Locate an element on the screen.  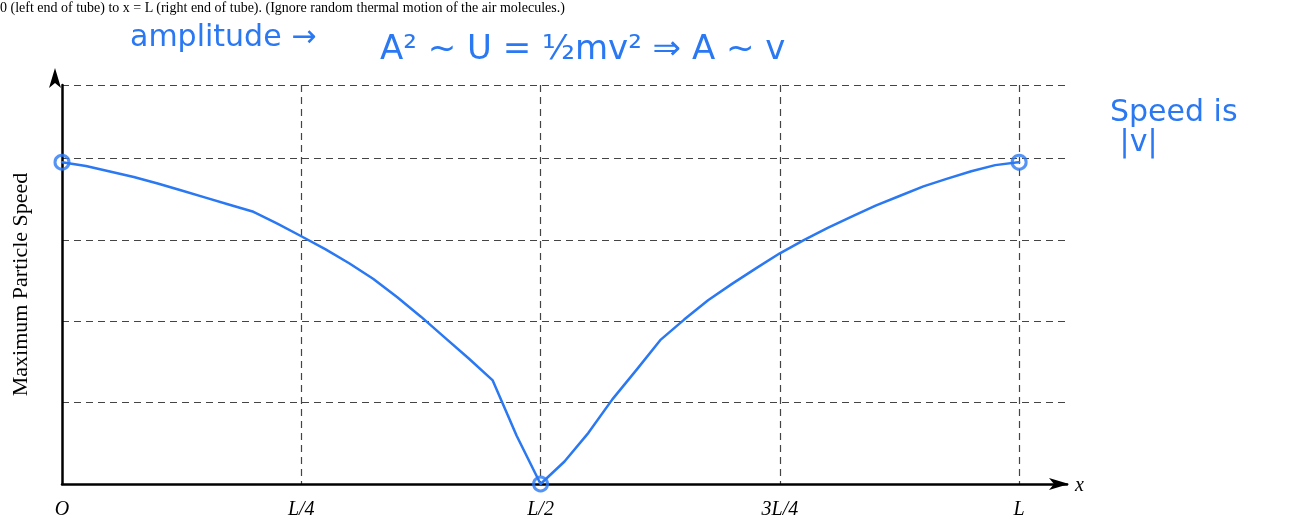
x-tick-label: L is located at coordinates (1018, 508).